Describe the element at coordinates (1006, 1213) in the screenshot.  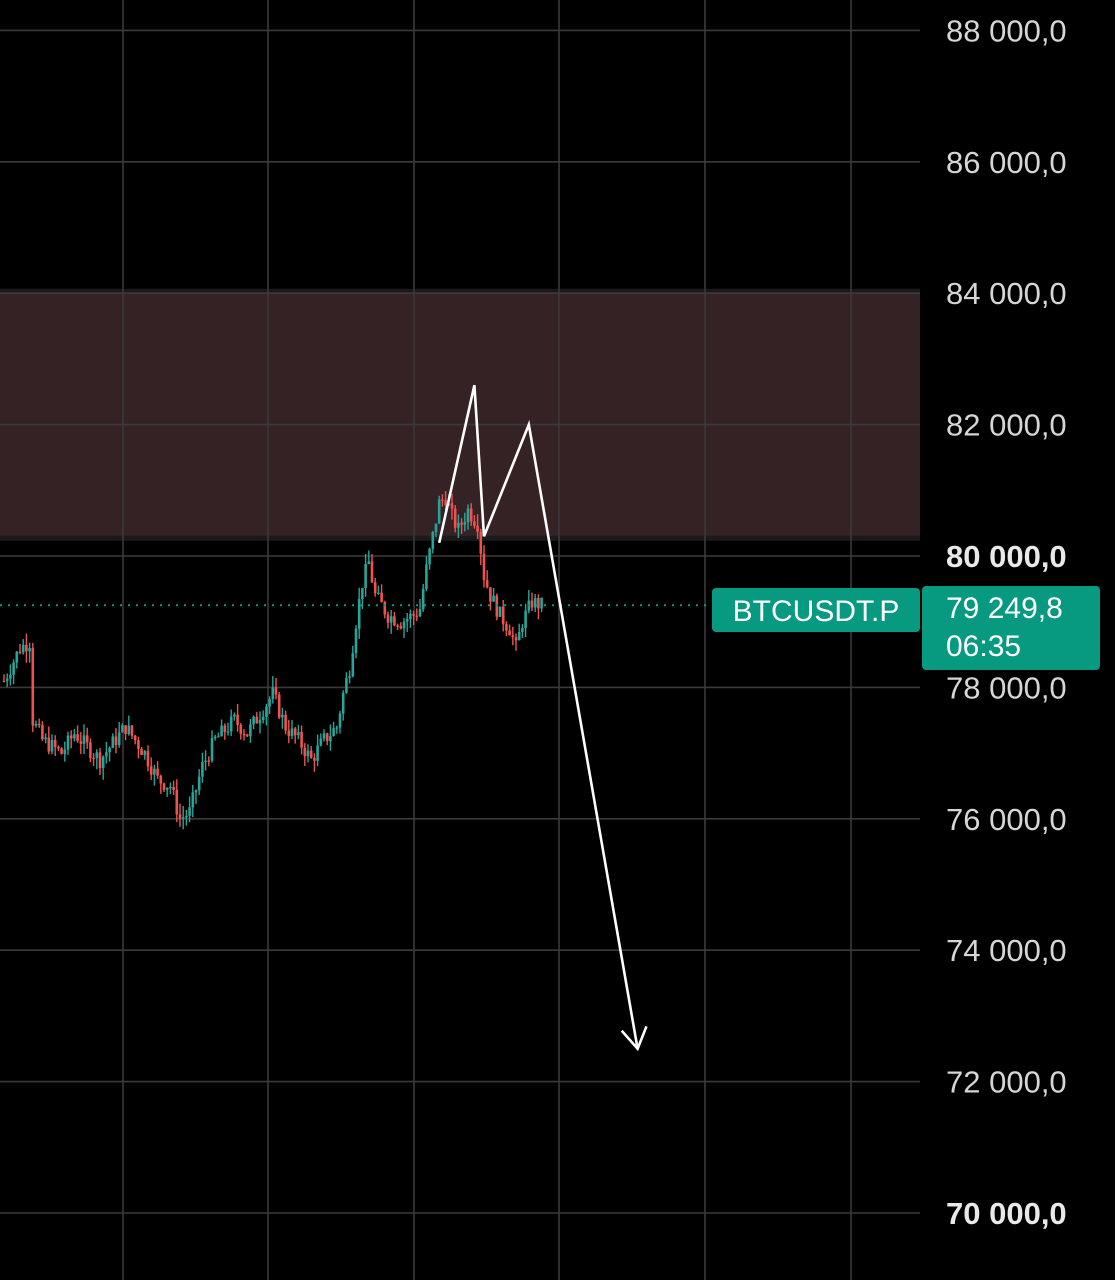
I see `y-axis-tick-label: 70 000,0` at that location.